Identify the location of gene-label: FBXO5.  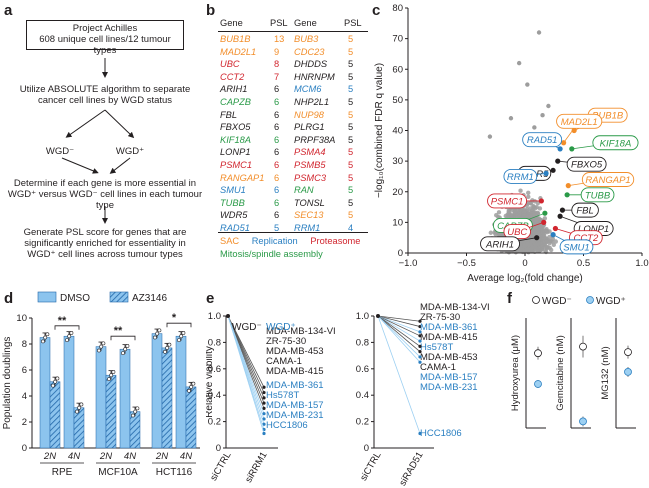
(587, 165).